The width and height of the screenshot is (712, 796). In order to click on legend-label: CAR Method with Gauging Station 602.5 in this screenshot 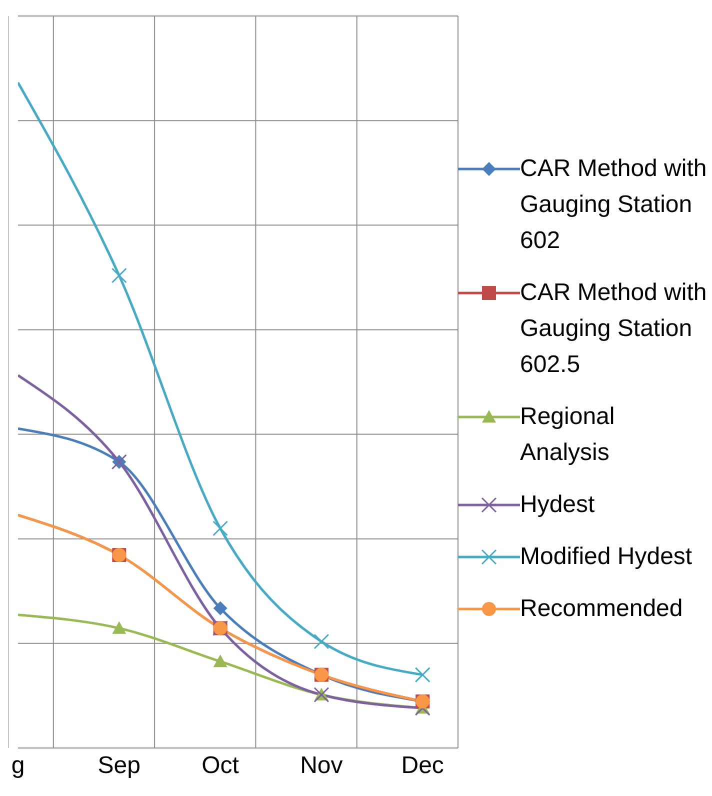, I will do `click(614, 329)`.